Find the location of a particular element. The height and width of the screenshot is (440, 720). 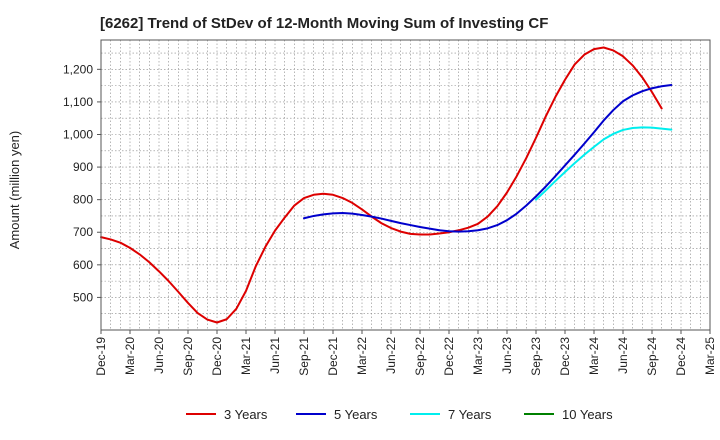

y-tick-labels: 500 600 700 800 900 1,000 1,100 1,200 is located at coordinates (78, 183).